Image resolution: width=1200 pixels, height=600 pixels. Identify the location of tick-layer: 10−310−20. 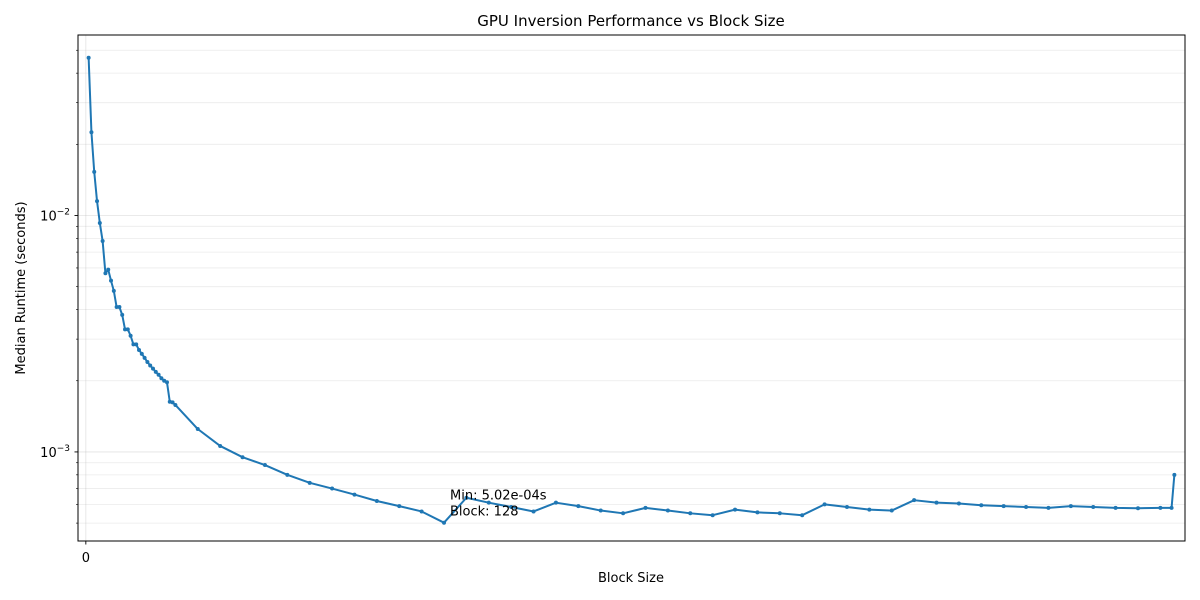
(65, 307).